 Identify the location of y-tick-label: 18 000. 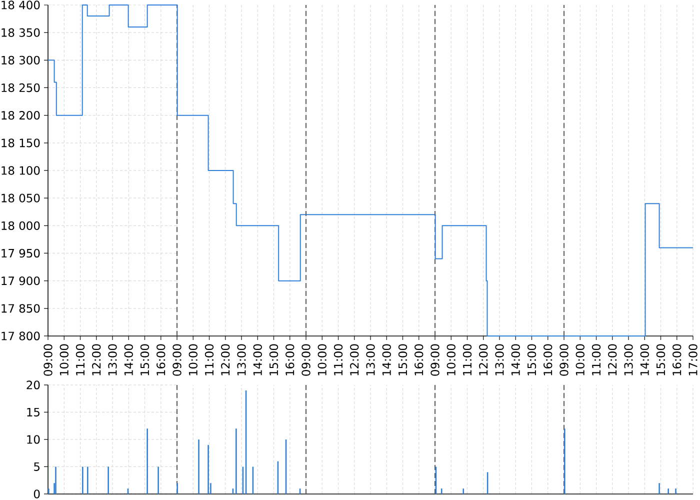
(21, 225).